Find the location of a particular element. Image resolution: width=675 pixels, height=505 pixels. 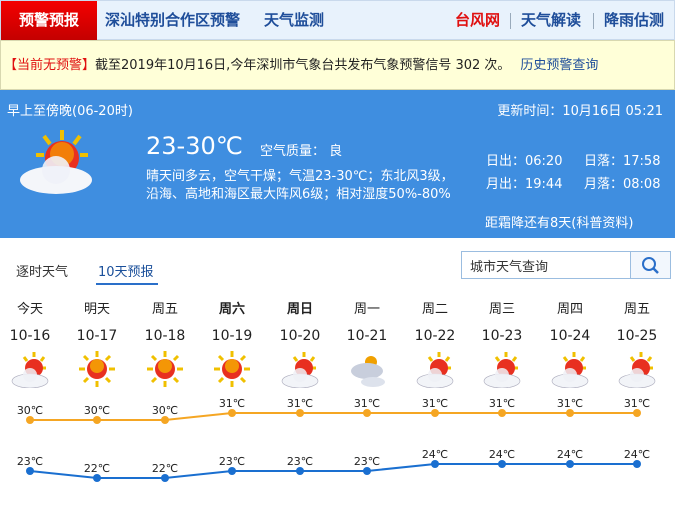

forecast-desc-line2: 沿海、高地和海区最大阵风6级；相对湿度50%-80% is located at coordinates (298, 194).